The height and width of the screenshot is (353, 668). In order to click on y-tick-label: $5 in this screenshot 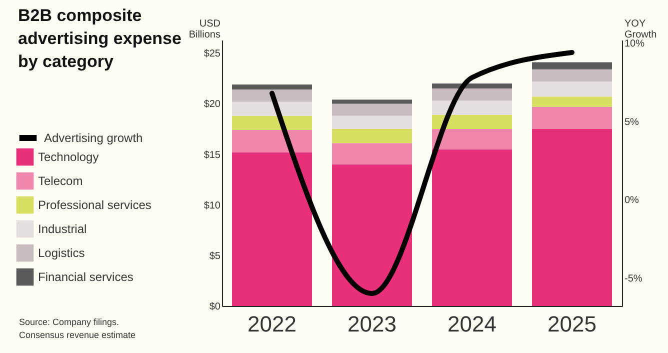, I will do `click(215, 256)`.